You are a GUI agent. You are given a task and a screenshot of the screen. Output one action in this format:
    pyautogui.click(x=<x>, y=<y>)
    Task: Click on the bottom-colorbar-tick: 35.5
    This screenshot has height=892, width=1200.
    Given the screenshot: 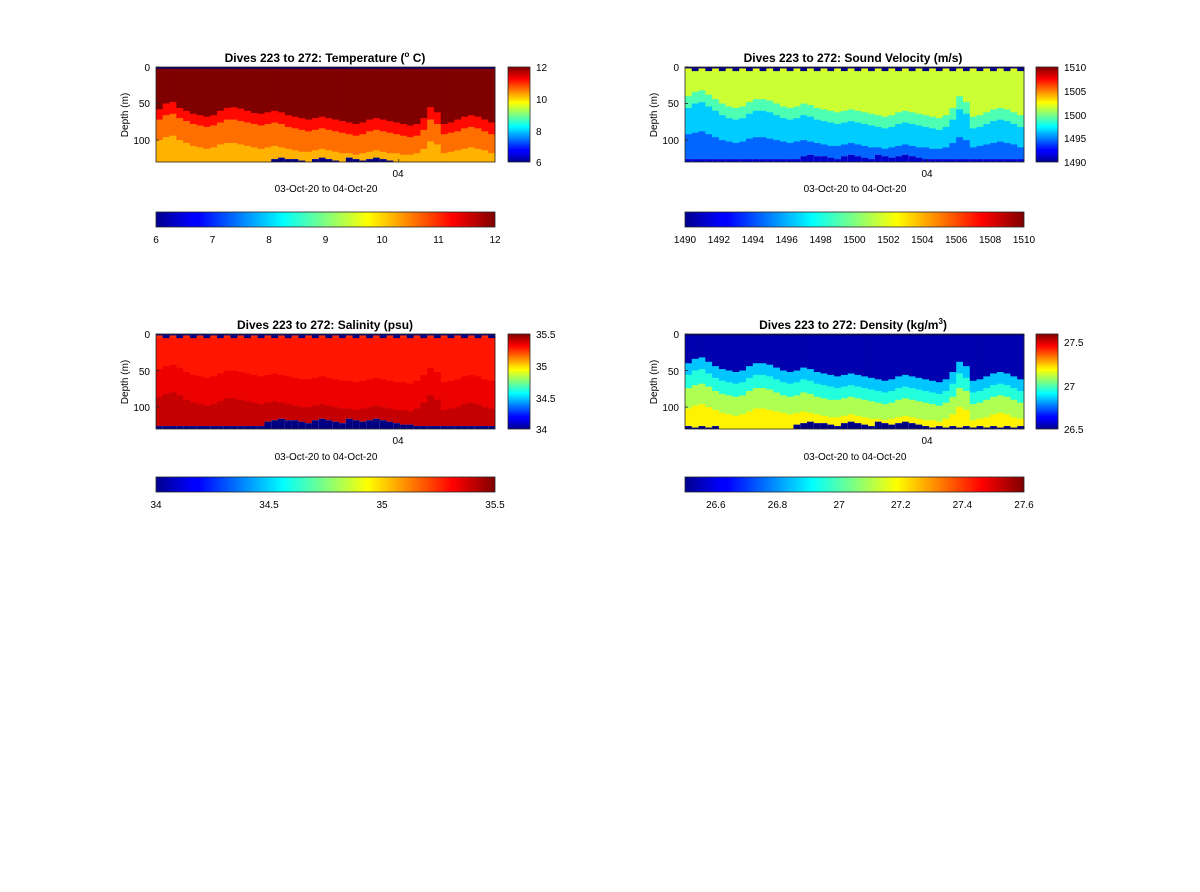 What is the action you would take?
    pyautogui.click(x=495, y=505)
    